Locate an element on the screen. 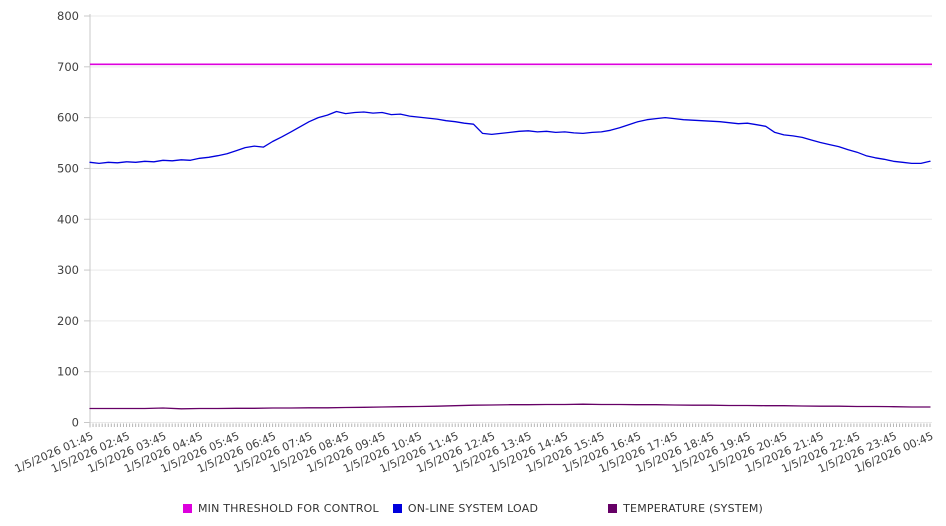 This screenshot has height=526, width=946. legend-item-temperature: TEMPERATURE (SYSTEM) is located at coordinates (685, 508).